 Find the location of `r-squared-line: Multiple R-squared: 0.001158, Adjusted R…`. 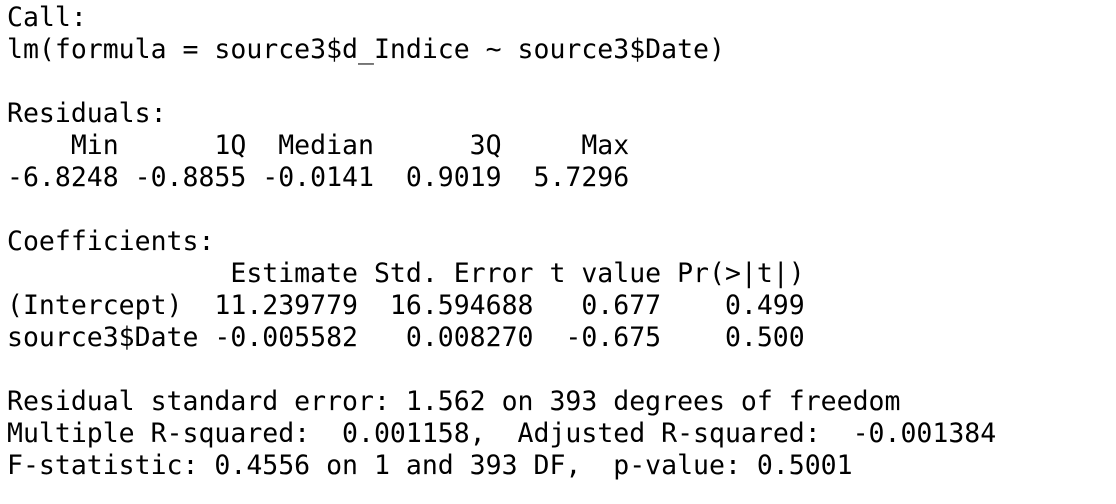

r-squared-line: Multiple R-squared: 0.001158, Adjusted R… is located at coordinates (510, 433).